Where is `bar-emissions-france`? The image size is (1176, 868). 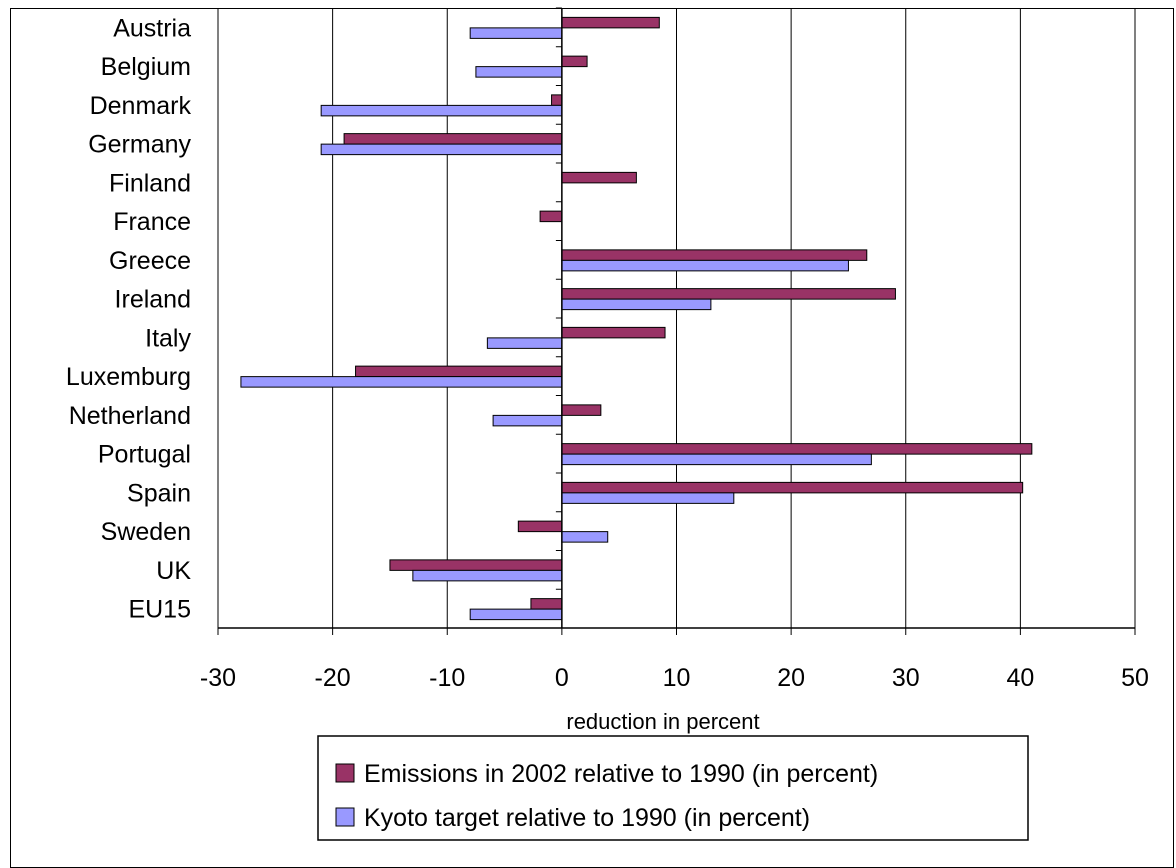 bar-emissions-france is located at coordinates (551, 216).